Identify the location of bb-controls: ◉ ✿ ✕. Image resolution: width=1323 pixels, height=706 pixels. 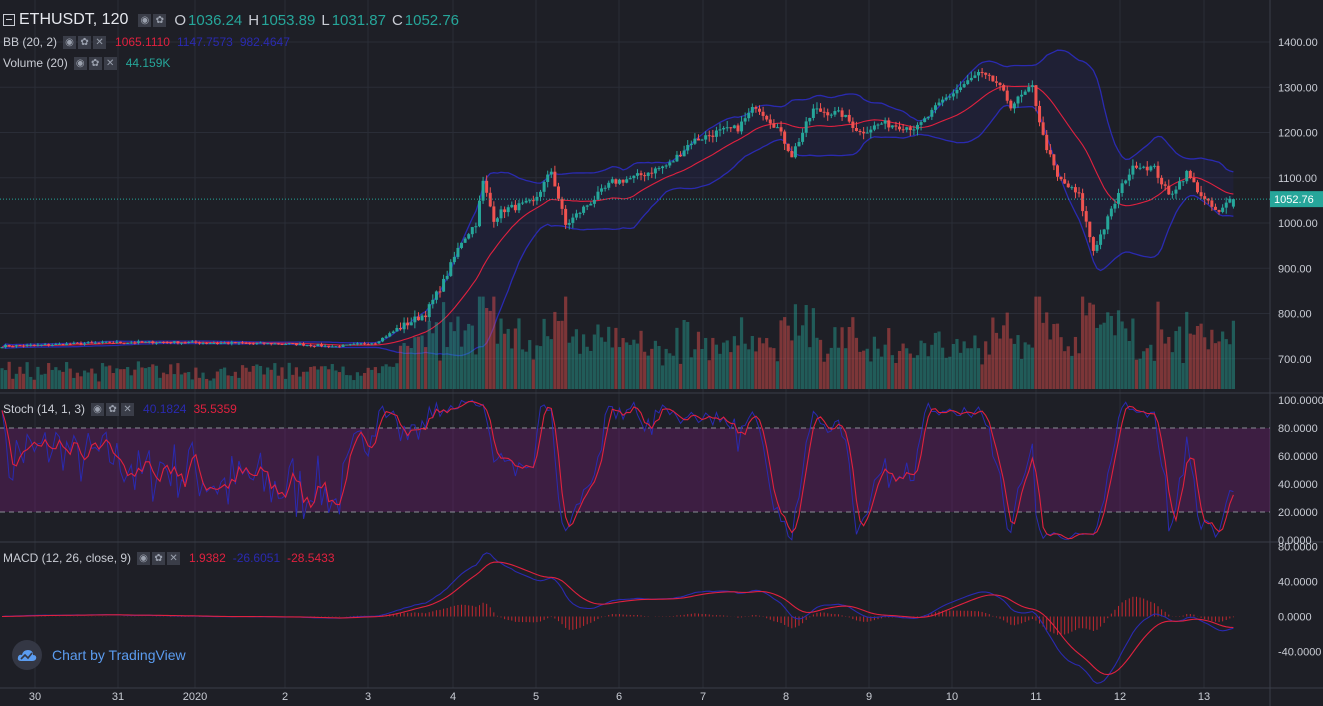
(85, 42).